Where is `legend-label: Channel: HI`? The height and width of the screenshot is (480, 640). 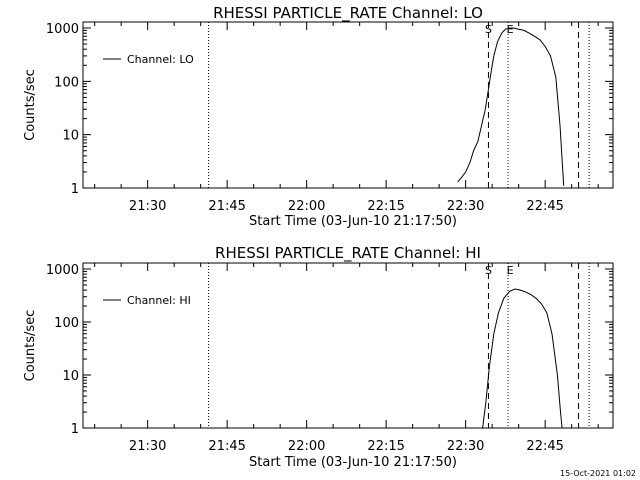
legend-label: Channel: HI is located at coordinates (159, 300).